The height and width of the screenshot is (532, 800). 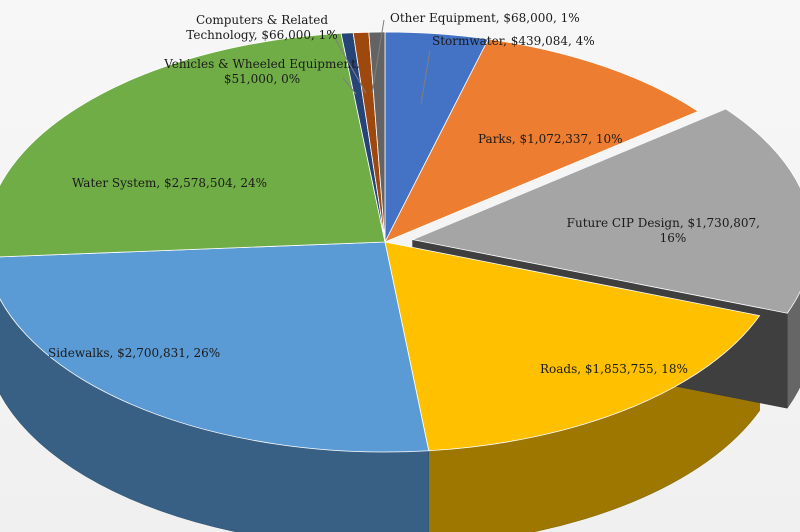 What do you see at coordinates (550, 139) in the screenshot?
I see `data-label-parks: Parks, $1,072,337, 10%` at bounding box center [550, 139].